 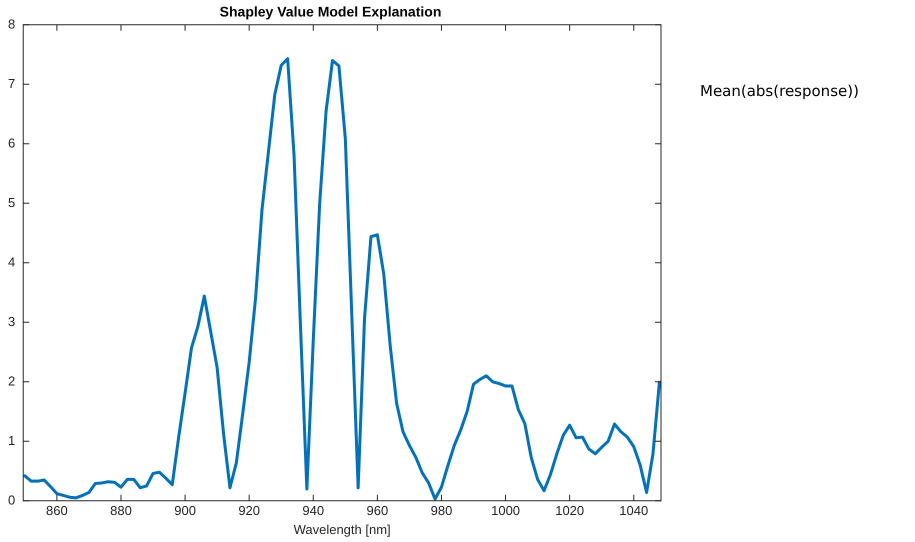 What do you see at coordinates (12, 142) in the screenshot?
I see `y-tick-label: 6` at bounding box center [12, 142].